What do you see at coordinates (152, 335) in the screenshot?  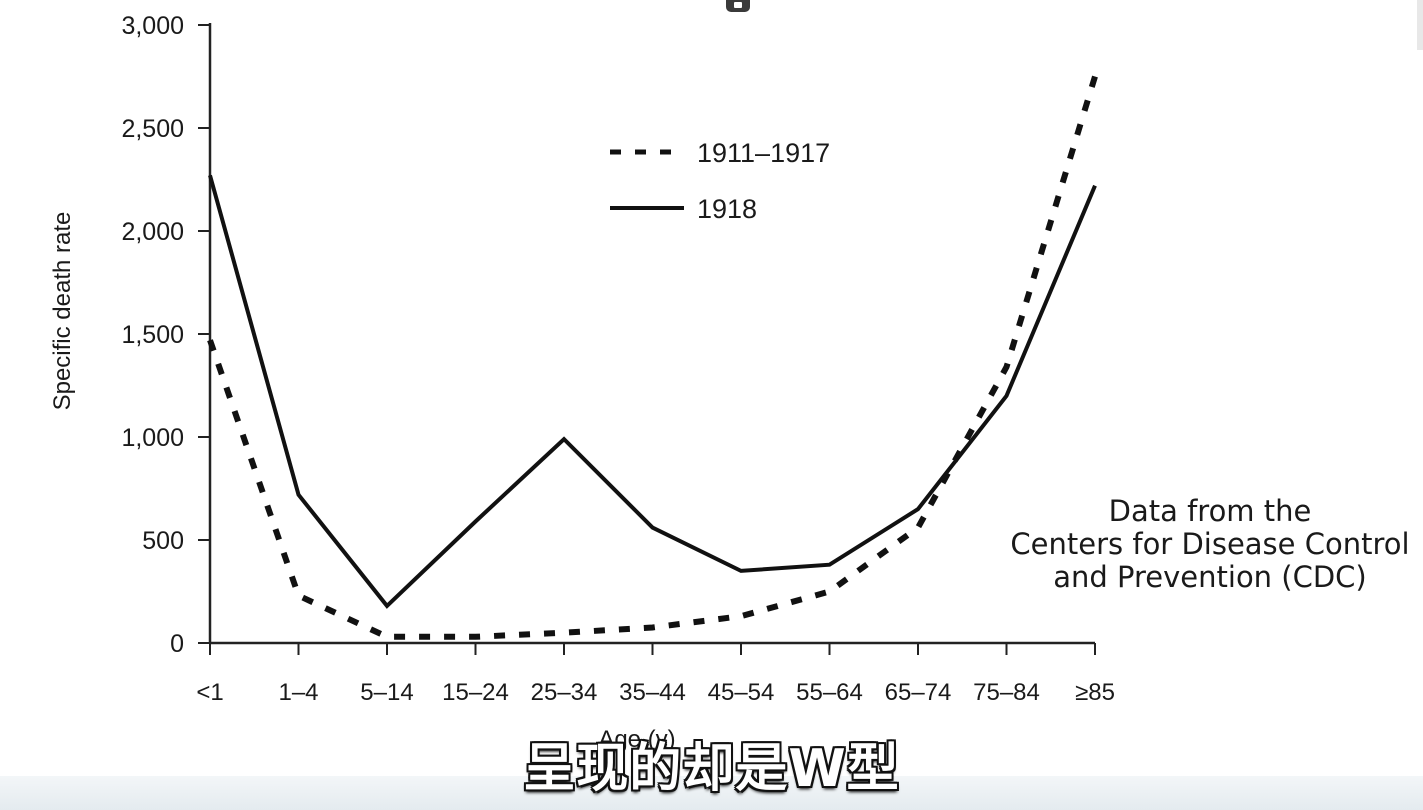 I see `y-tick-label: 1,500` at bounding box center [152, 335].